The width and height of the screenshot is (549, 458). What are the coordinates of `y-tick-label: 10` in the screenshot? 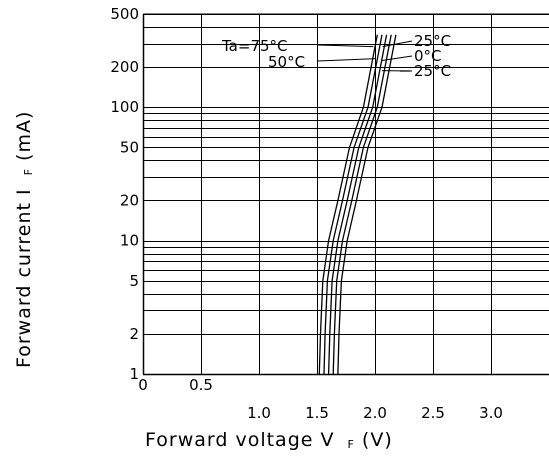 It's located at (129, 241).